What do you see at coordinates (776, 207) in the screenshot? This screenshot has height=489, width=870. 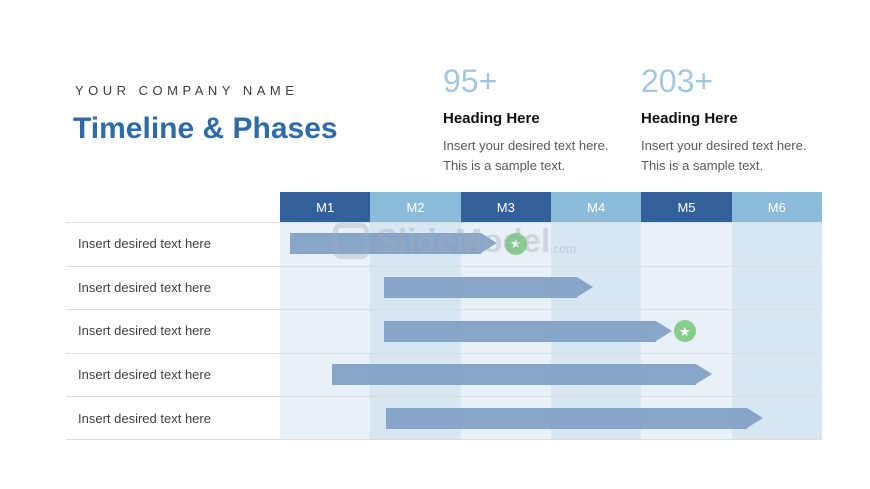 I see `gantt-column-header: M6` at bounding box center [776, 207].